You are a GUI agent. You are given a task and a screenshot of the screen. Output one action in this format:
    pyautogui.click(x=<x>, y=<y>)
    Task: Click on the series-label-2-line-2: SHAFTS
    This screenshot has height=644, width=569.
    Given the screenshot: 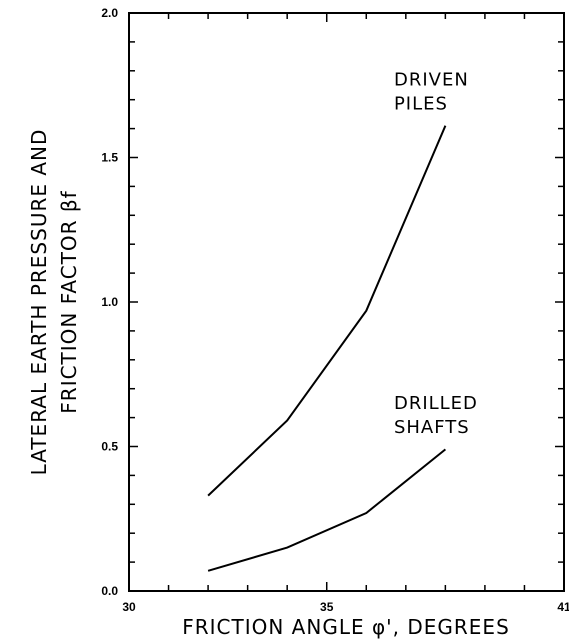 What is the action you would take?
    pyautogui.click(x=432, y=427)
    